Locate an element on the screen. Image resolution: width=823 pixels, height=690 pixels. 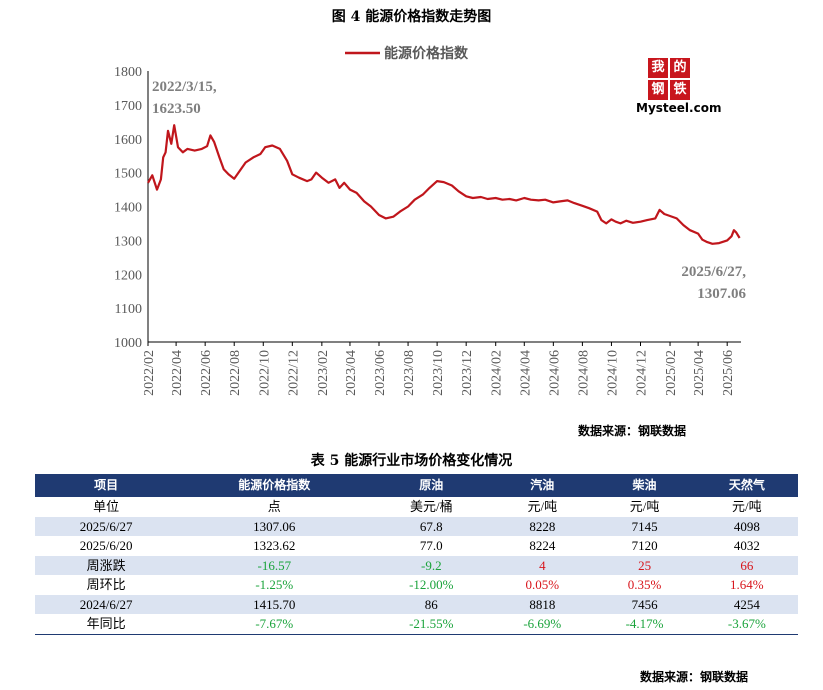
table-cell: -1.25% is located at coordinates (274, 585).